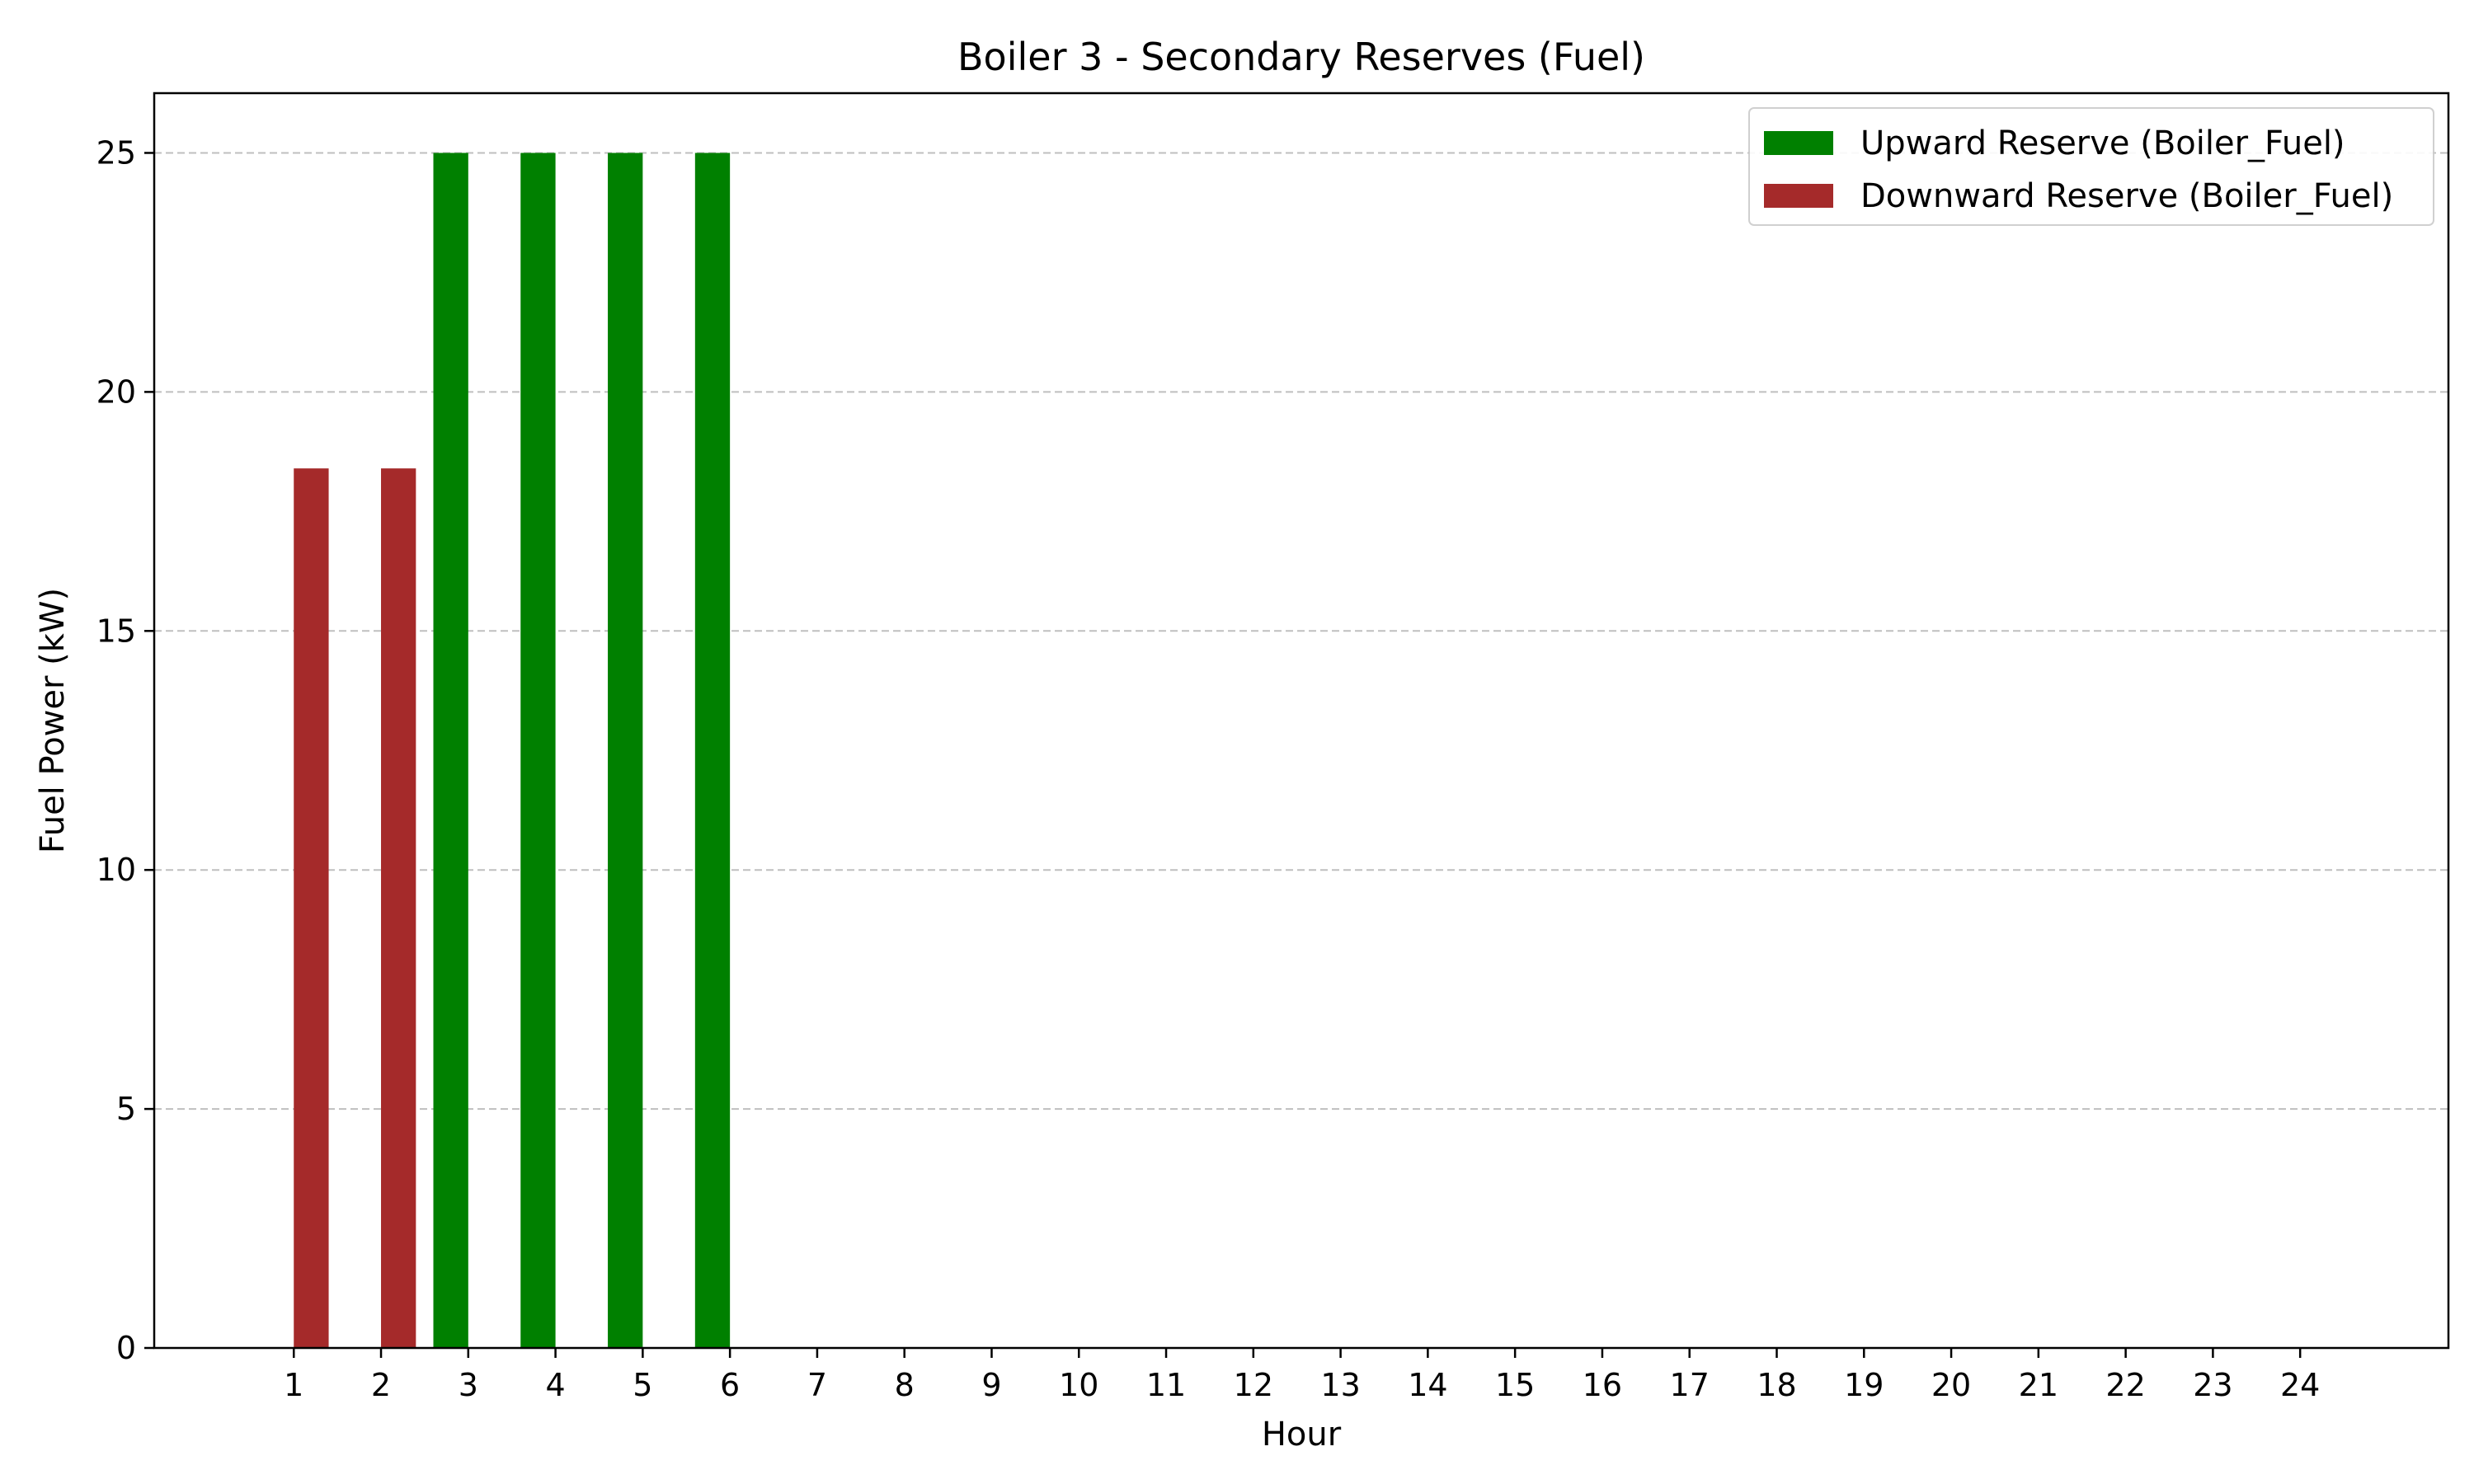 The image size is (2474, 1484). I want to click on x-tick-label: 4, so click(555, 1385).